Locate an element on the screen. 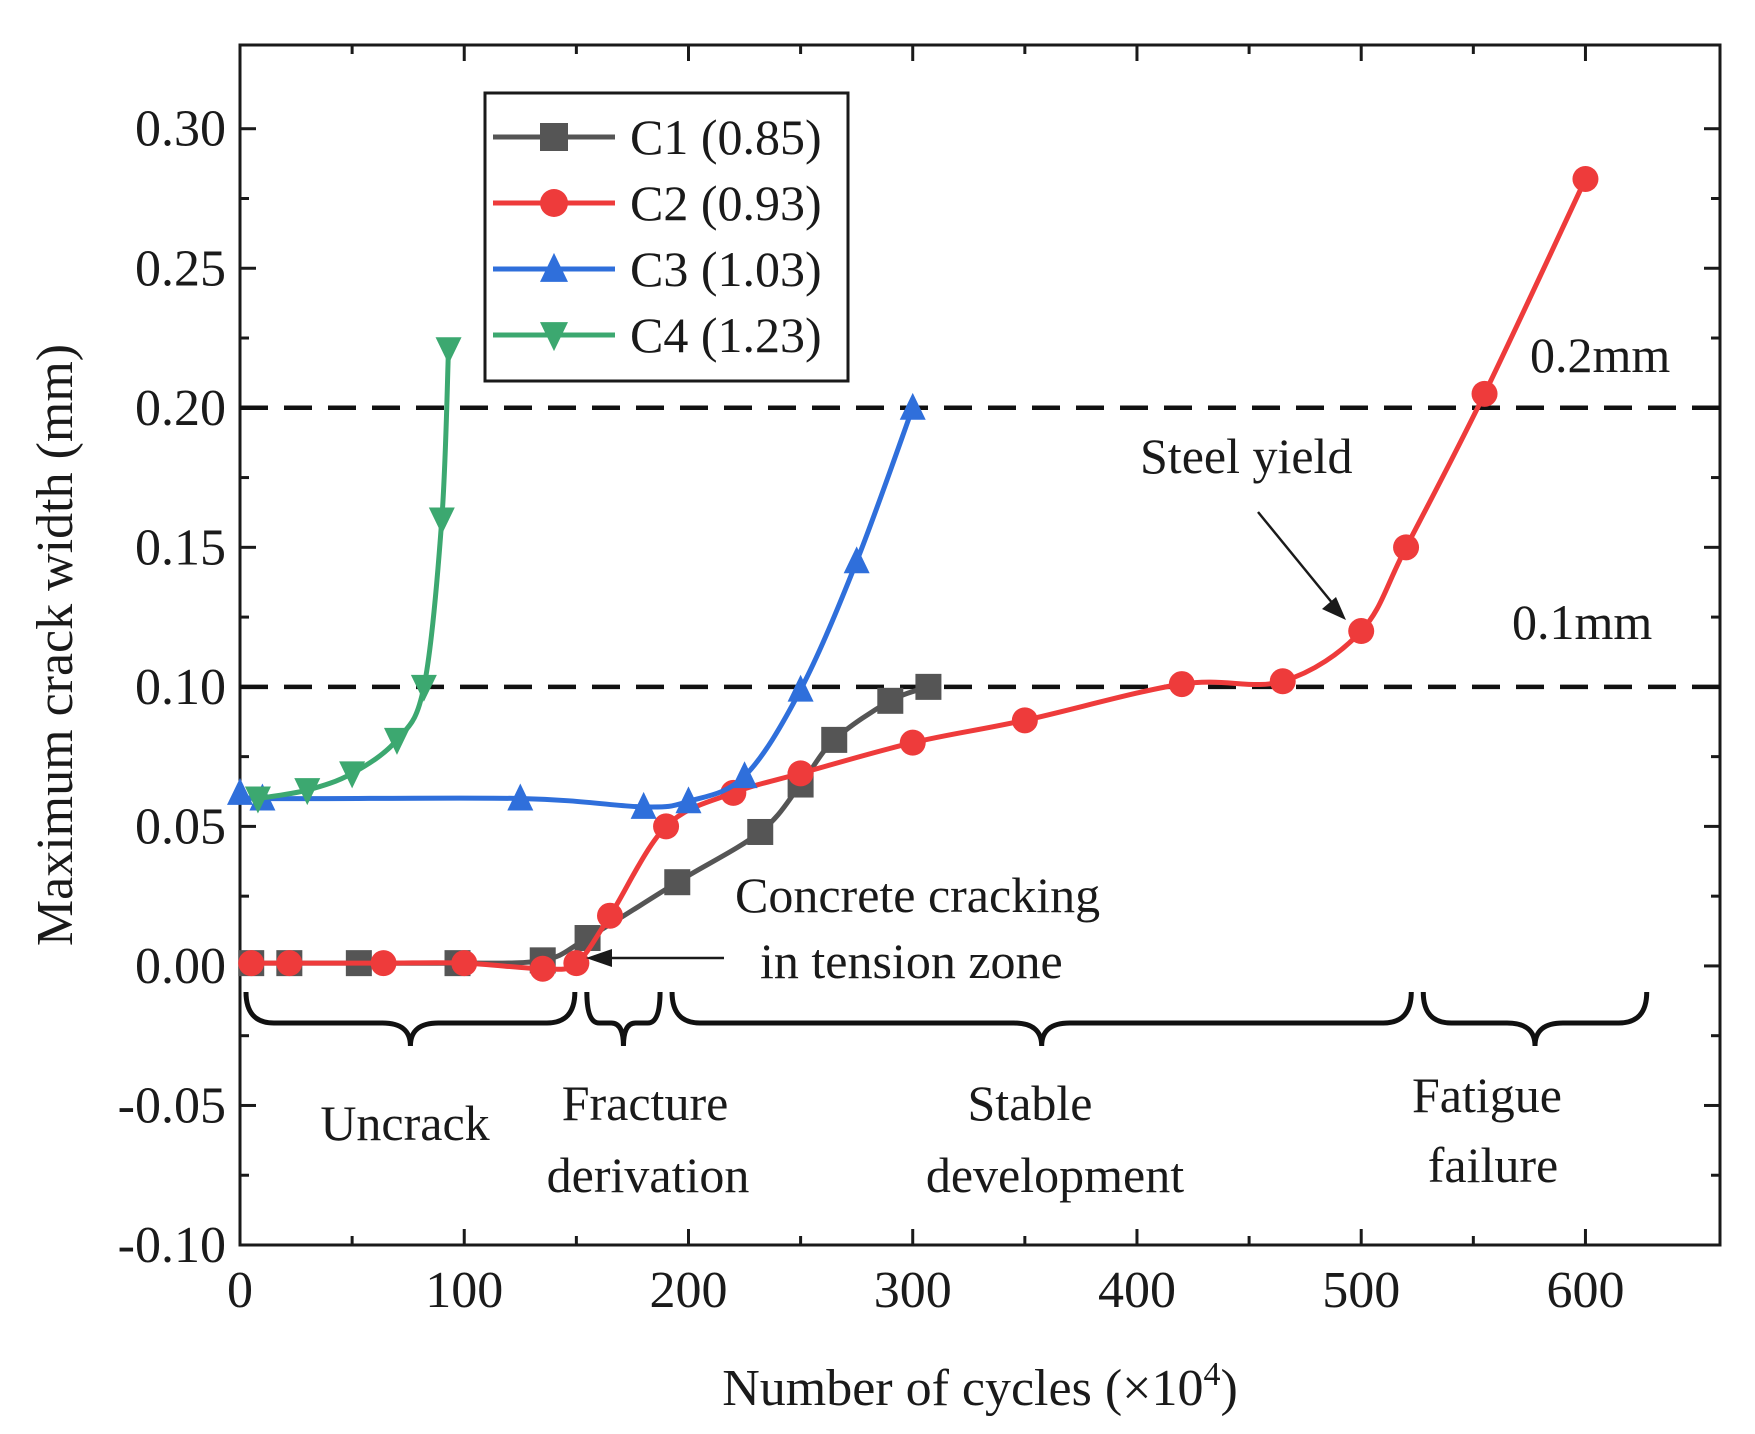 This screenshot has width=1755, height=1434. legend-label: C1 (0.85) is located at coordinates (726, 137).